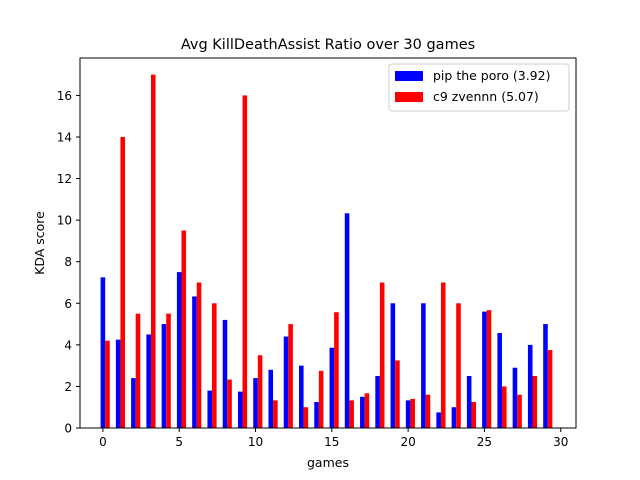  Describe the element at coordinates (103, 442) in the screenshot. I see `x-tick-label: 0` at that location.